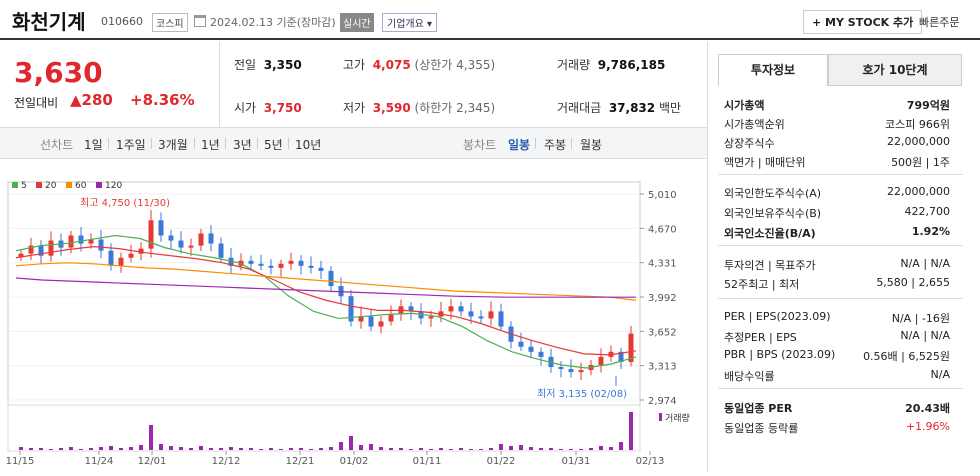 The width and height of the screenshot is (980, 476). What do you see at coordinates (662, 264) in the screenshot?
I see `y-tick-label: 4,331` at bounding box center [662, 264].